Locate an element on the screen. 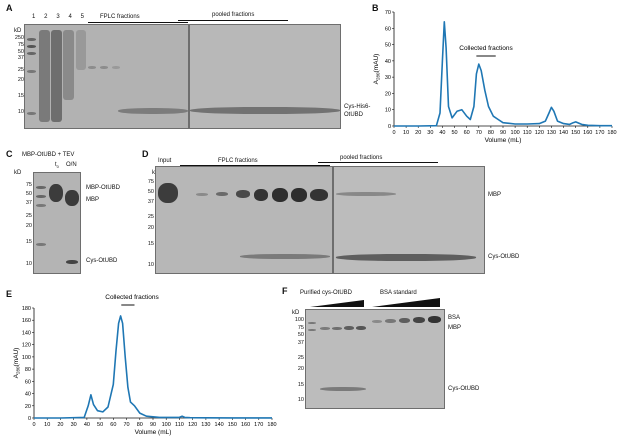  panel-f-marker-10: 10 is located at coordinates (300, 400).